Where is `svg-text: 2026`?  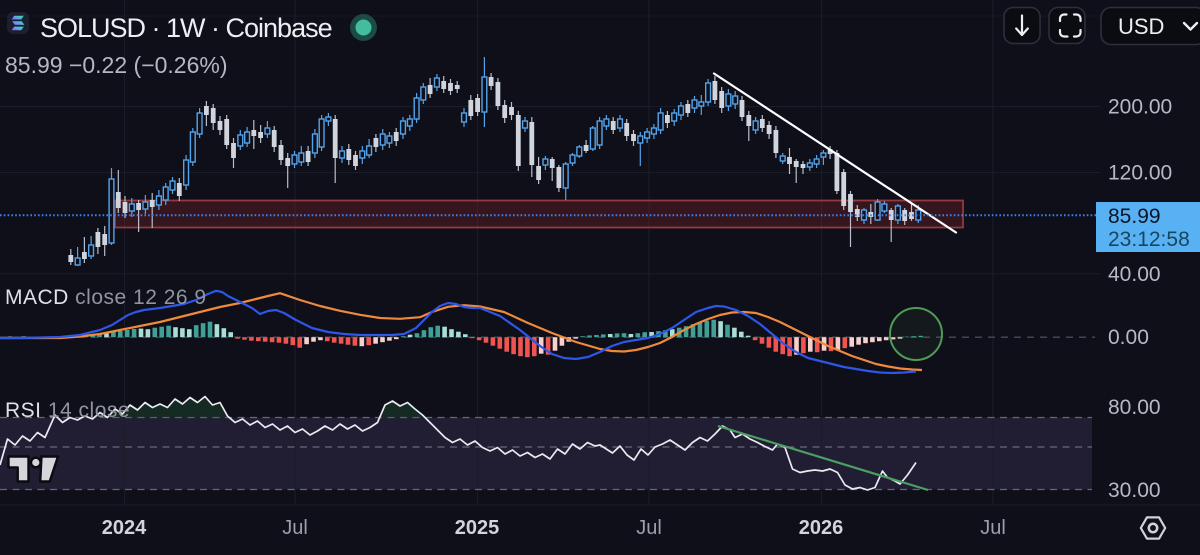 svg-text: 2026 is located at coordinates (821, 528).